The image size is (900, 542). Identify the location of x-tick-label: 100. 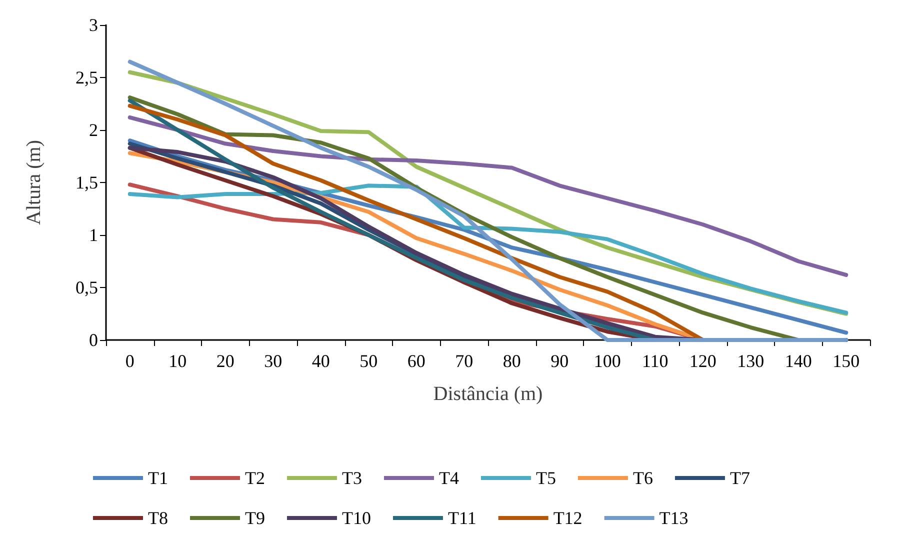
(607, 361).